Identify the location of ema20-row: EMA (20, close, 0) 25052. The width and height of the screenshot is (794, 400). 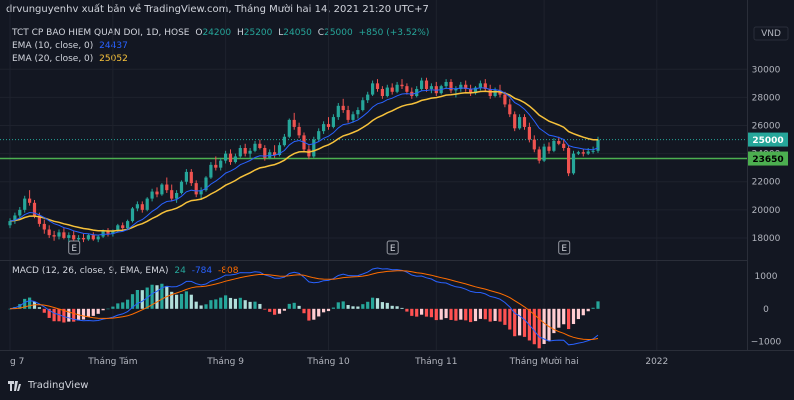
(220, 59).